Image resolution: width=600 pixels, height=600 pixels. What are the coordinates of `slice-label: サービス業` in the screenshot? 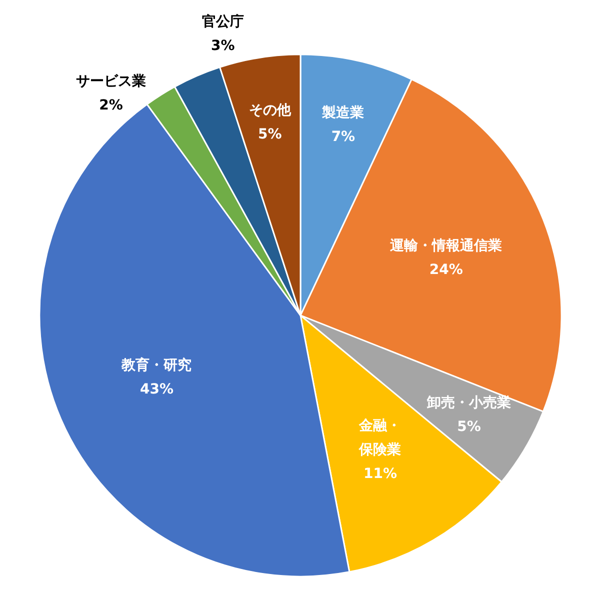 It's located at (111, 81).